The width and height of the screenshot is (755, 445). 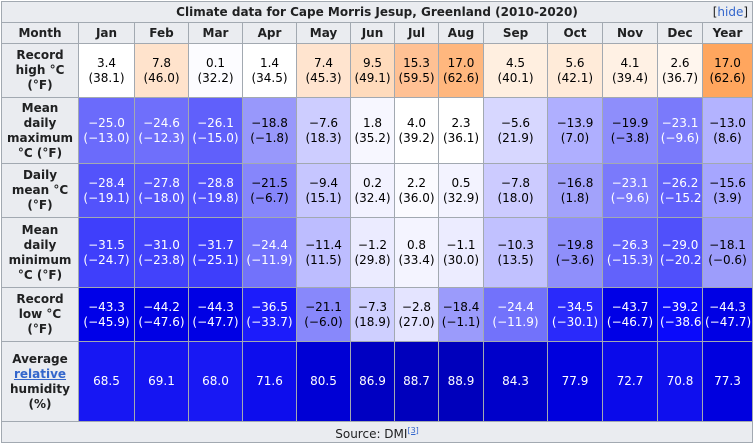 I want to click on hide-toggle: [hide], so click(x=730, y=12).